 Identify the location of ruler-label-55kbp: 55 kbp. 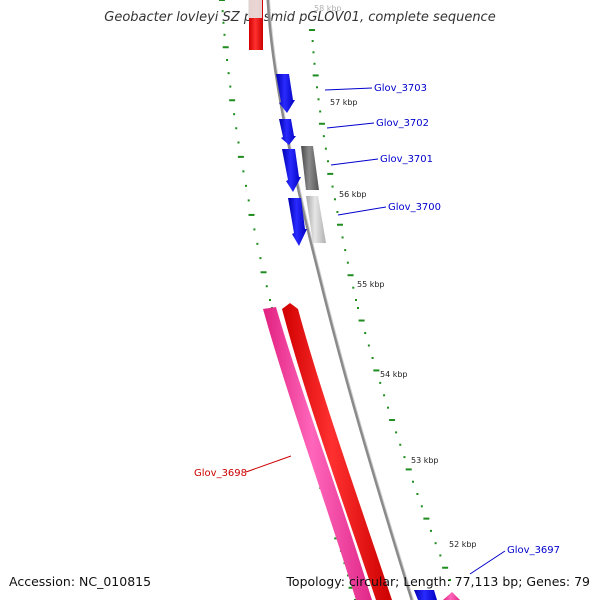
(371, 284).